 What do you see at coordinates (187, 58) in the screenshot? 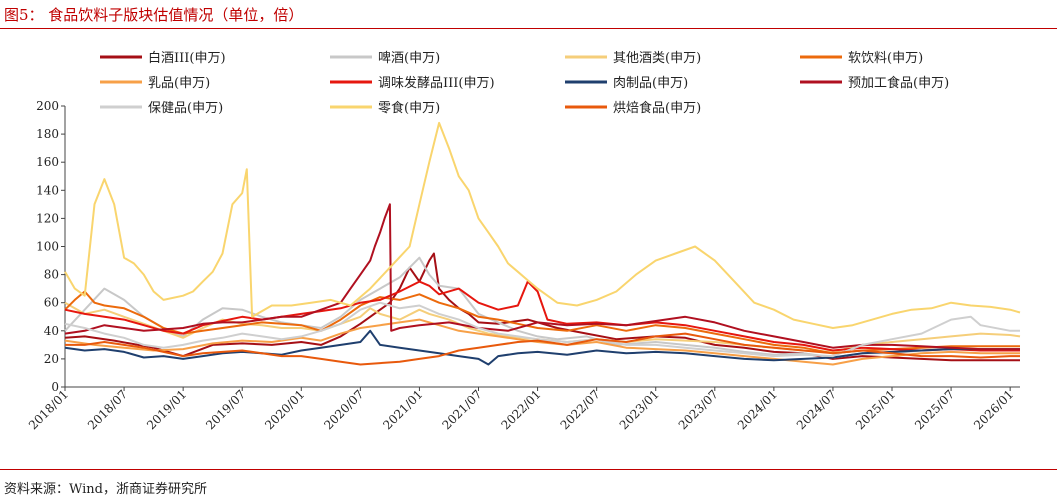
I see `legend-label: 白酒III(申万)` at bounding box center [187, 58].